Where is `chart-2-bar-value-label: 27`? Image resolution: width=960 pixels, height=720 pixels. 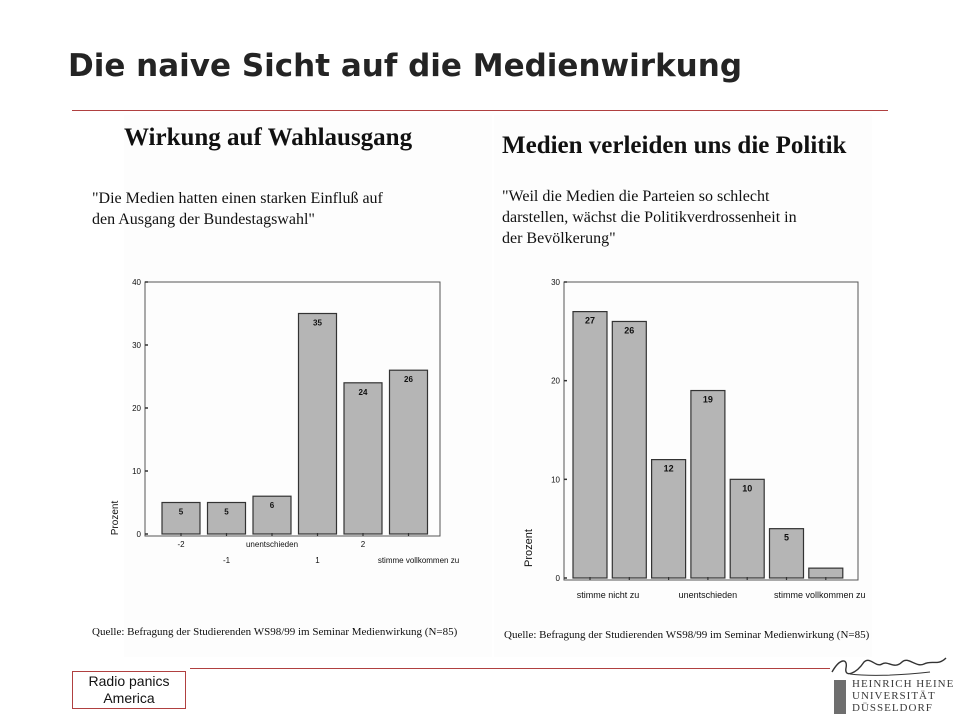 chart-2-bar-value-label: 27 is located at coordinates (590, 321).